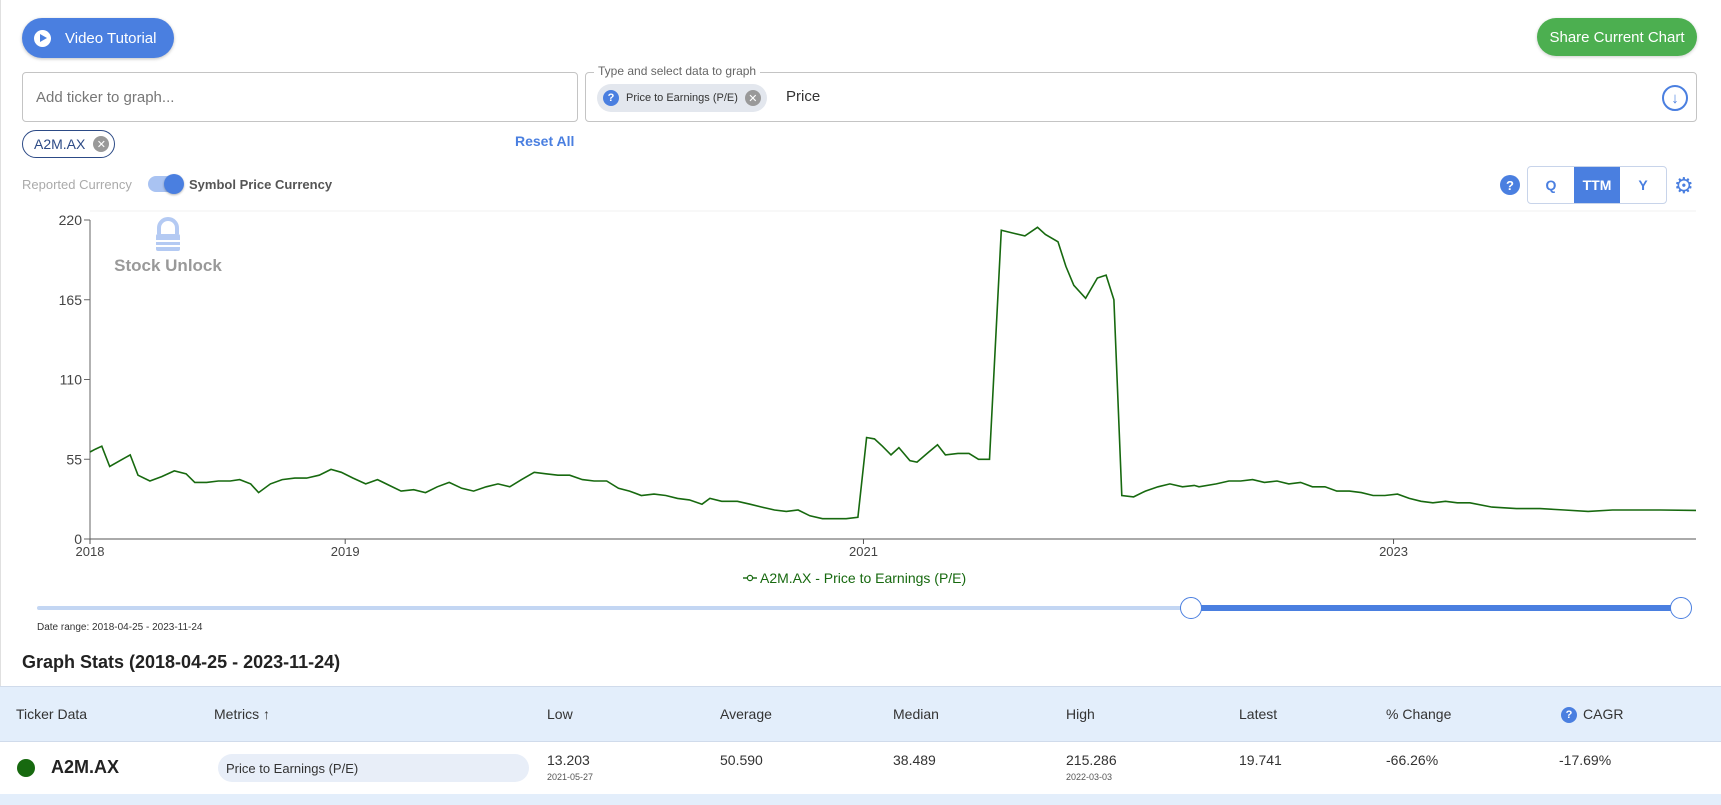 Image resolution: width=1721 pixels, height=805 pixels. I want to click on y-tick-label: 220, so click(71, 220).